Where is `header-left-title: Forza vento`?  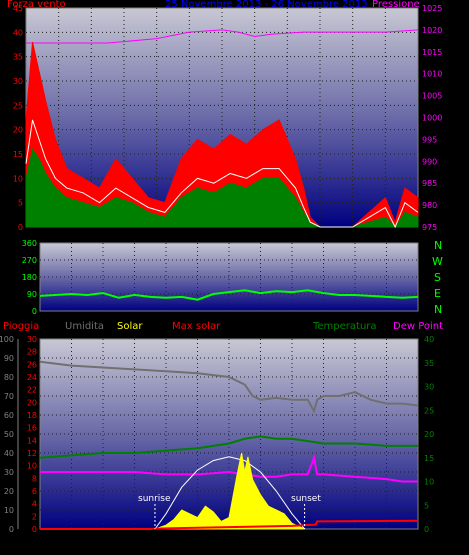
header-left-title: Forza vento is located at coordinates (36, 5).